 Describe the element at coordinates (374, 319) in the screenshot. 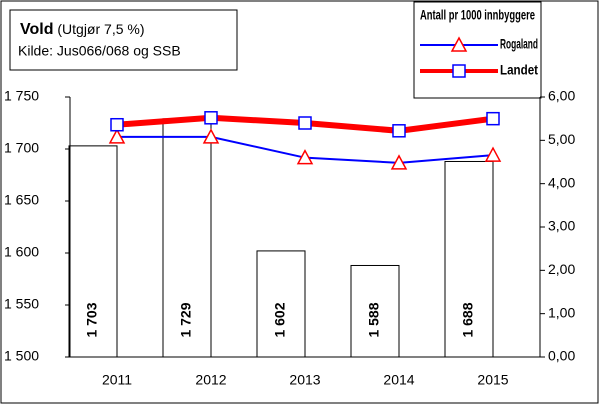

I see `bar-label: 1 588` at that location.